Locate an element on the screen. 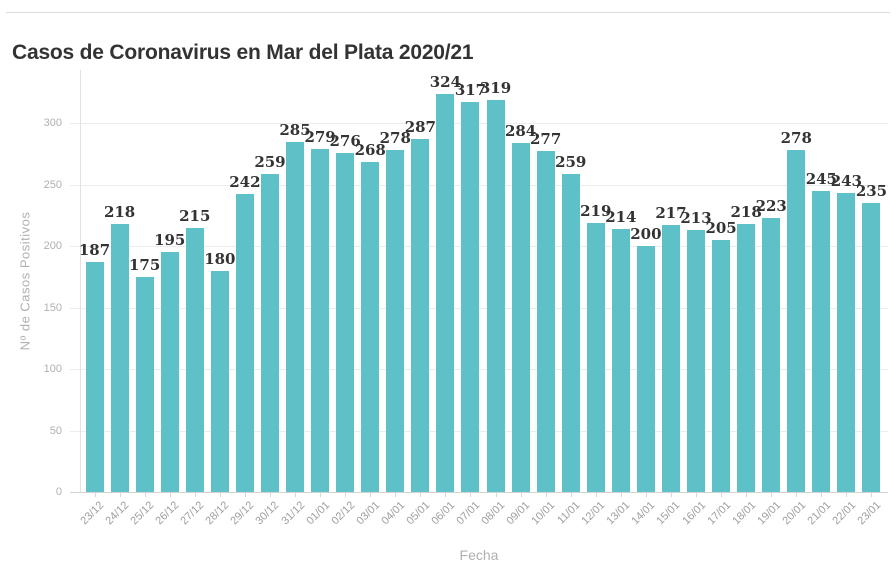  bar-value-label: 276 is located at coordinates (345, 140).